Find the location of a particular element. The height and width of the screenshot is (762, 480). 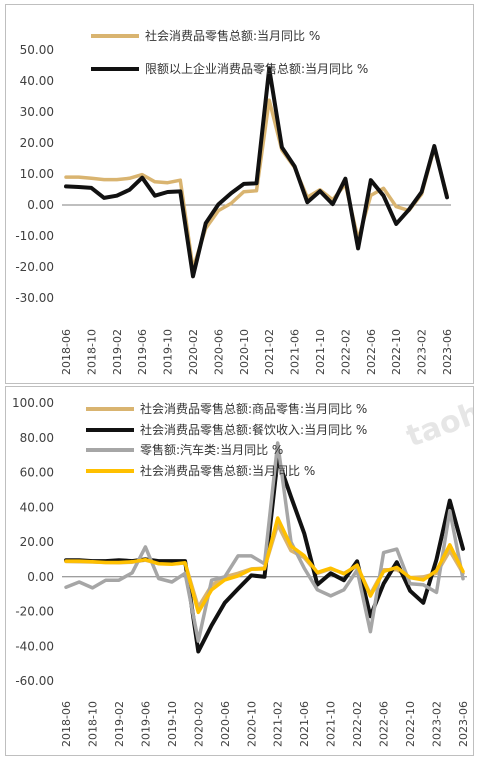

y-tick-label: 30.00 is located at coordinates (37, 112).